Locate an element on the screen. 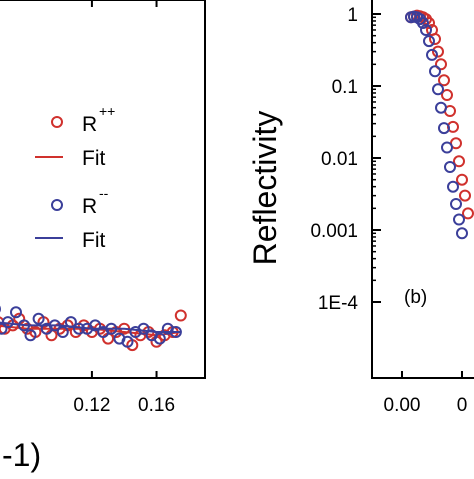 This screenshot has height=479, width=474. panel-a-fit-line is located at coordinates (90, 327).